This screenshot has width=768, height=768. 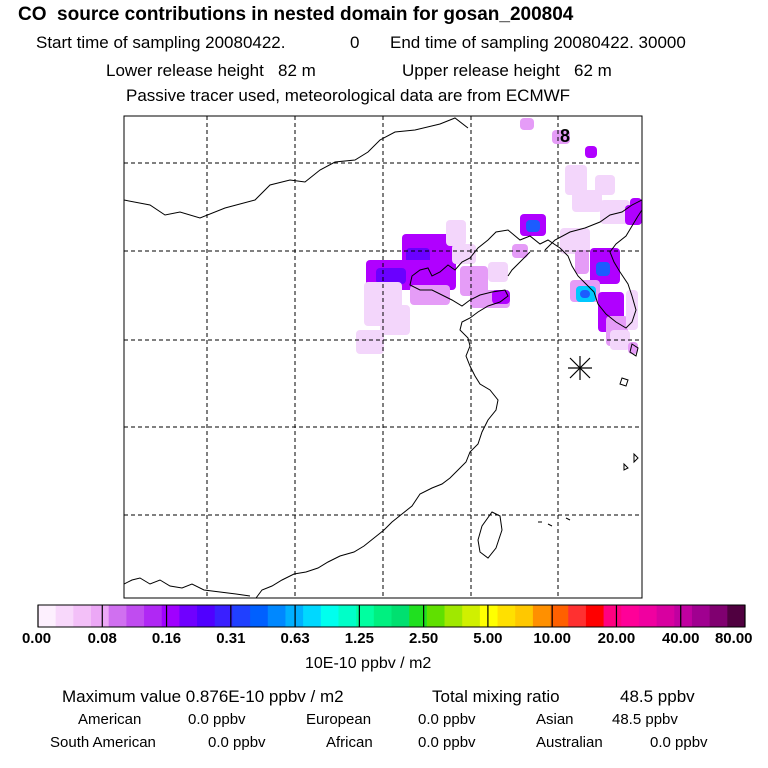 What do you see at coordinates (103, 742) in the screenshot?
I see `region-name: South American` at bounding box center [103, 742].